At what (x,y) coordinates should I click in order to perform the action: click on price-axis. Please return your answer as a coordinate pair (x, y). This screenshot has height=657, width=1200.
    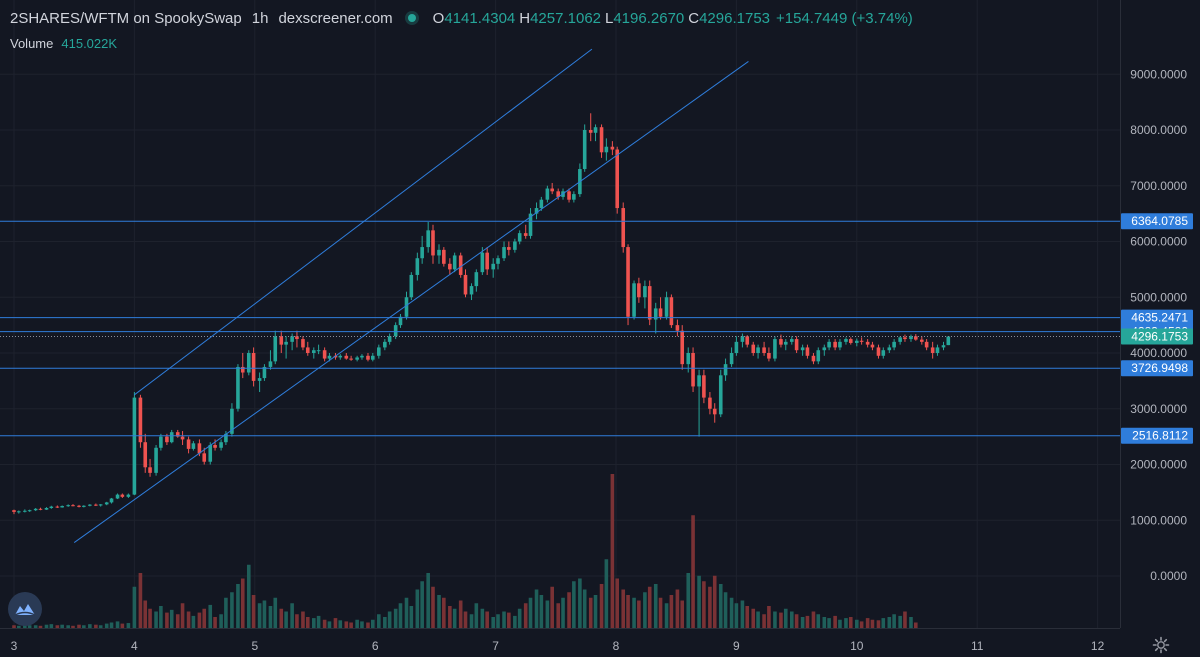
    Looking at the image, I should click on (1160, 314).